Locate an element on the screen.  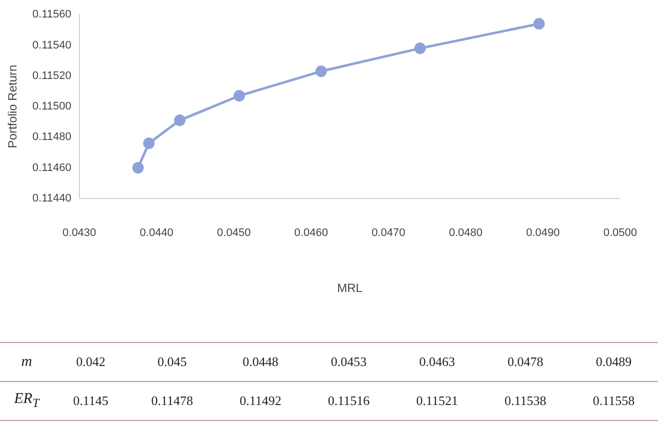
x-axis-title: MRL is located at coordinates (350, 288).